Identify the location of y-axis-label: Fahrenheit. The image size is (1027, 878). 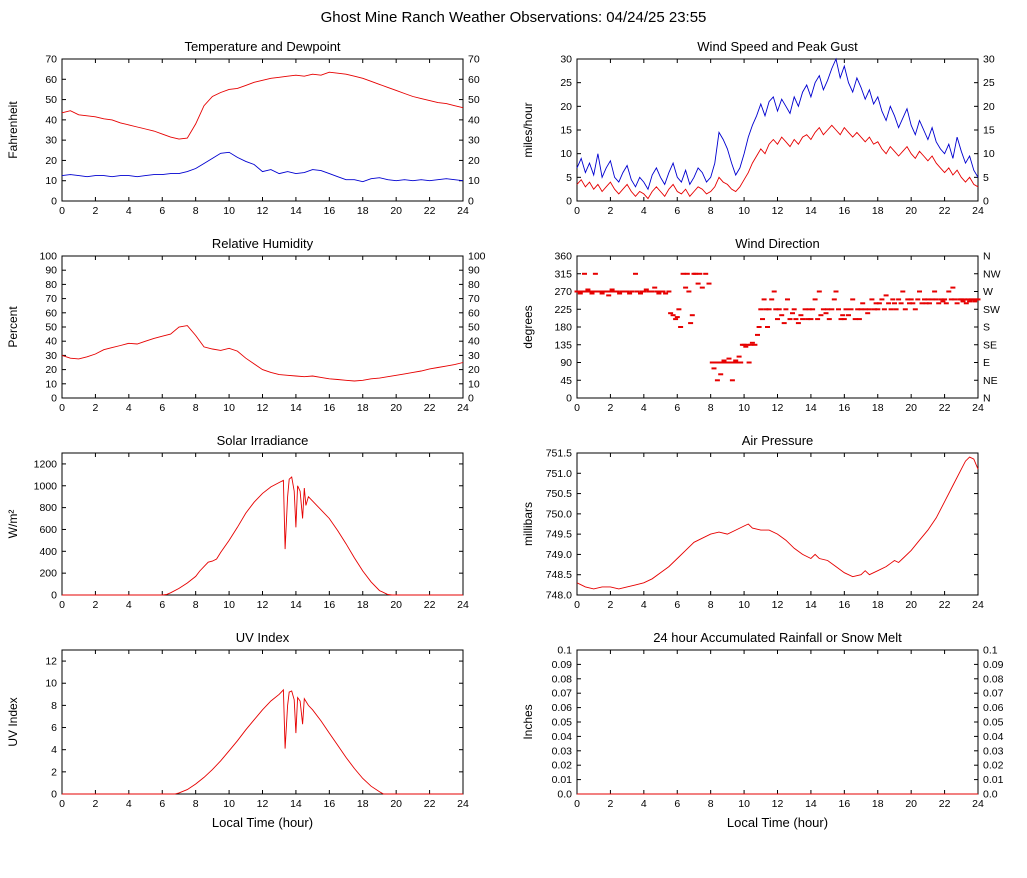
(13, 130).